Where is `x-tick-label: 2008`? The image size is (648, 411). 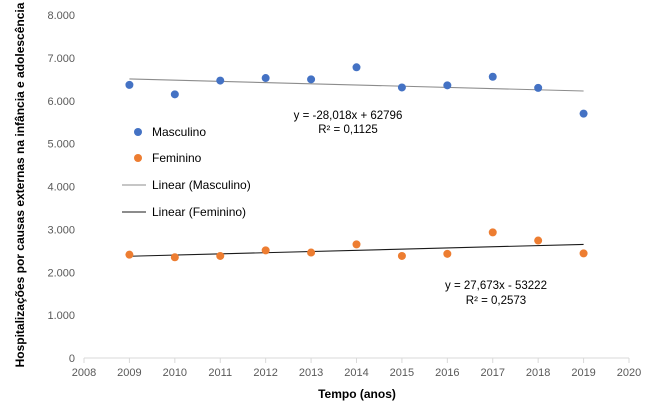
x-tick-label: 2008 is located at coordinates (84, 373).